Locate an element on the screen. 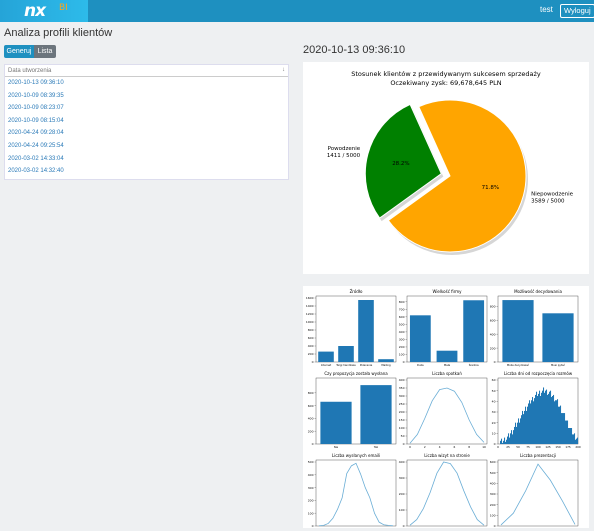  x-tick-label: 75 is located at coordinates (528, 447).